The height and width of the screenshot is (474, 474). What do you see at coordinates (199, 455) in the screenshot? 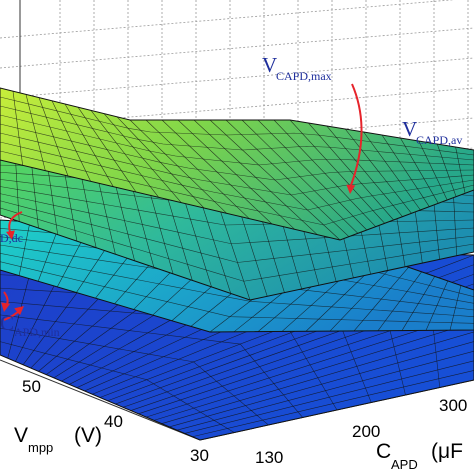
I see `x-tick-label: 30` at bounding box center [199, 455].